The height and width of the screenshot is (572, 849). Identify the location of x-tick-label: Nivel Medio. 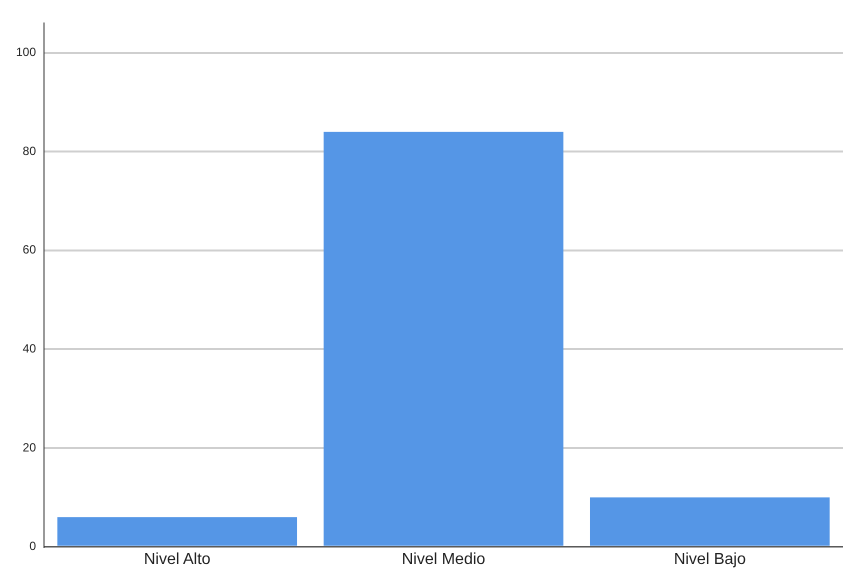
(444, 559).